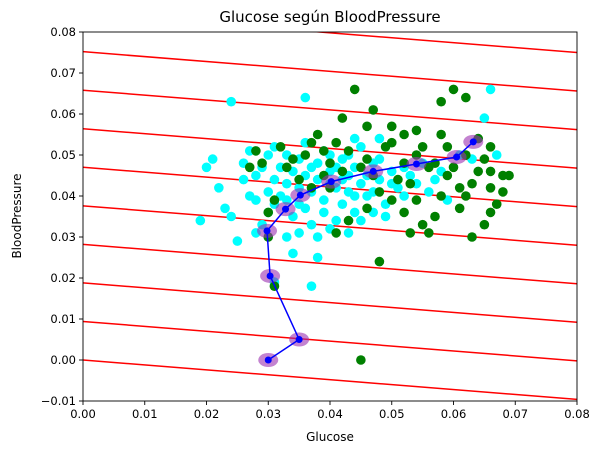  What do you see at coordinates (515, 414) in the screenshot?
I see `x-tick-label-7: 0.07` at bounding box center [515, 414].